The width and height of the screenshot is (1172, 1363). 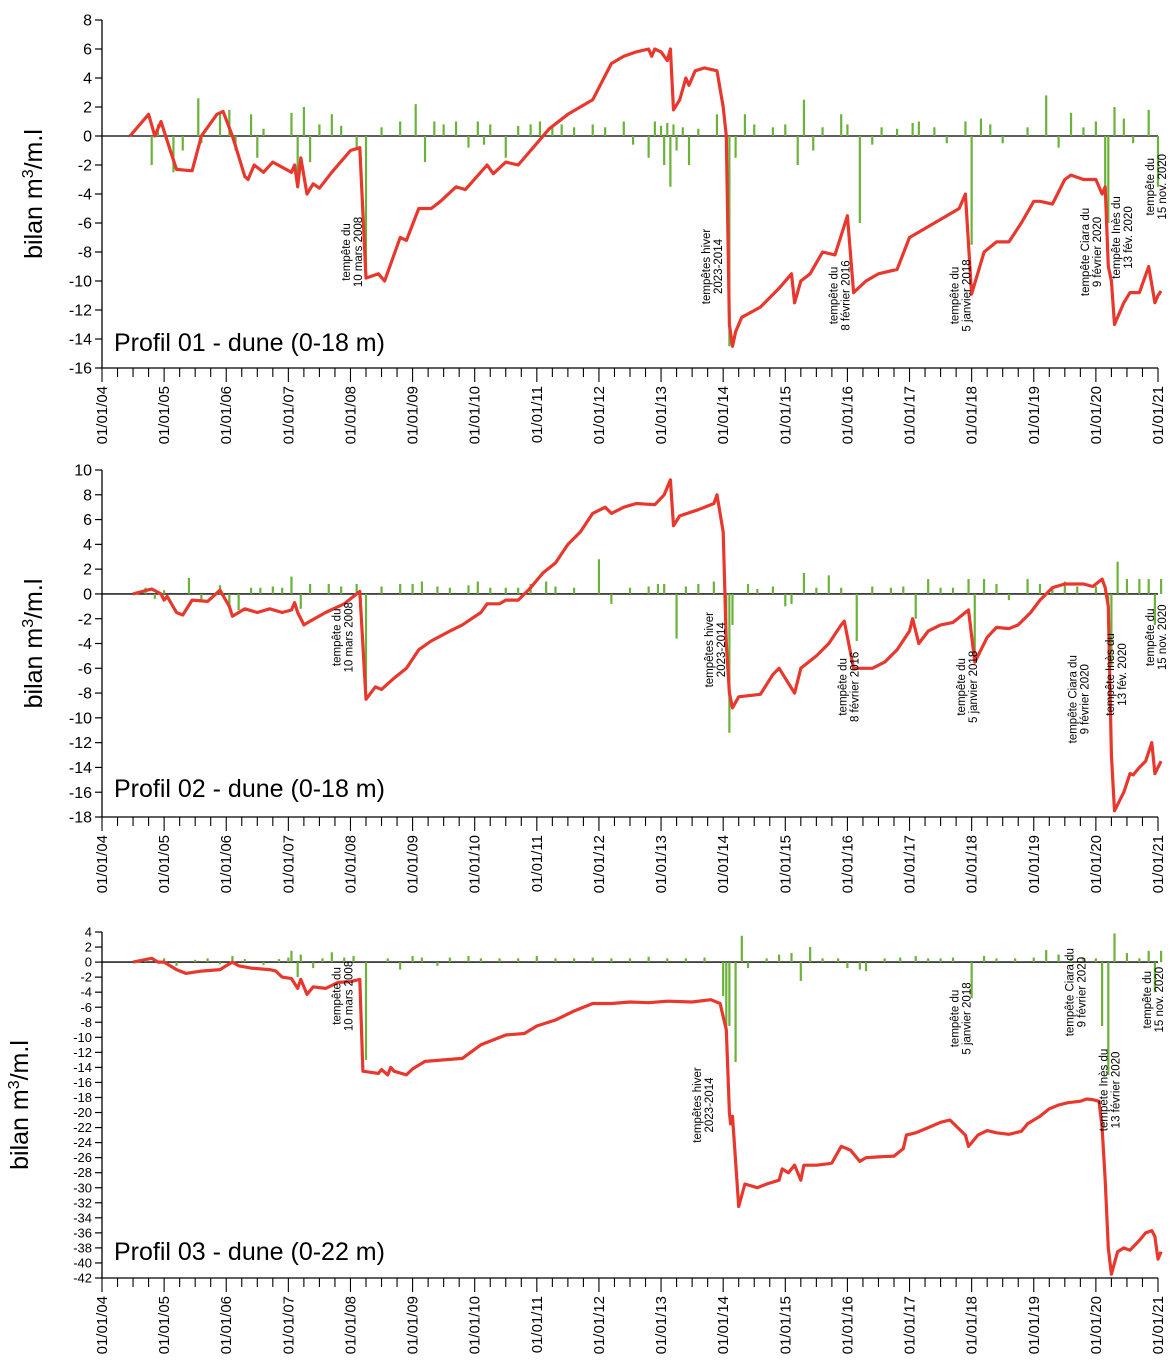 I want to click on y-tick-label: 10, so click(x=83, y=471).